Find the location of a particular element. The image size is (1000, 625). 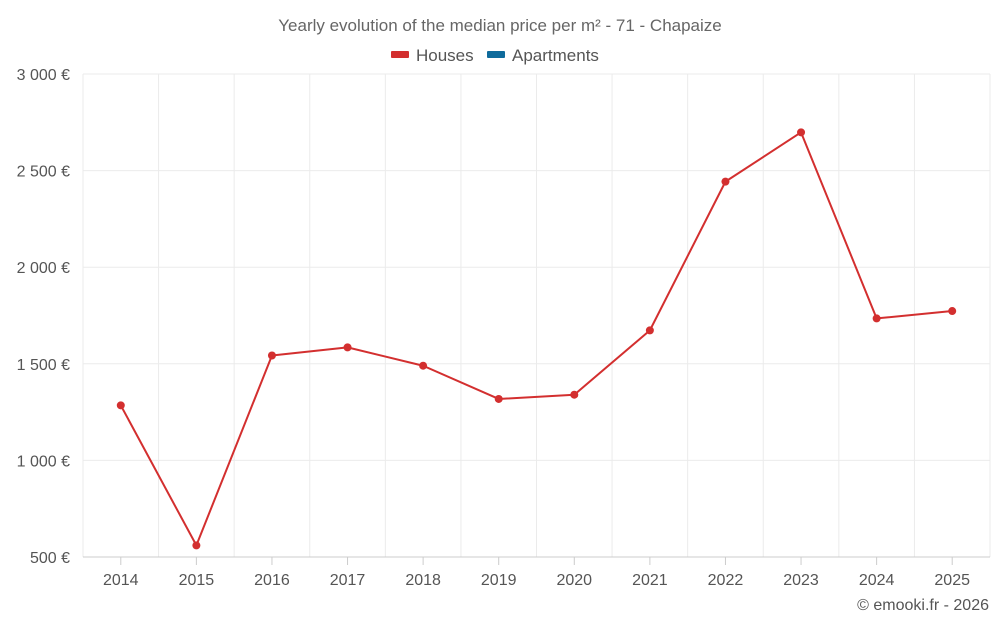

data-point-houses-2016 is located at coordinates (271, 355).